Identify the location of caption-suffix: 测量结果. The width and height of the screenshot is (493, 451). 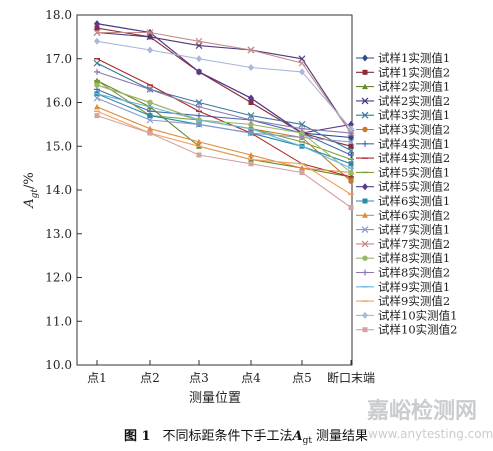
(342, 436).